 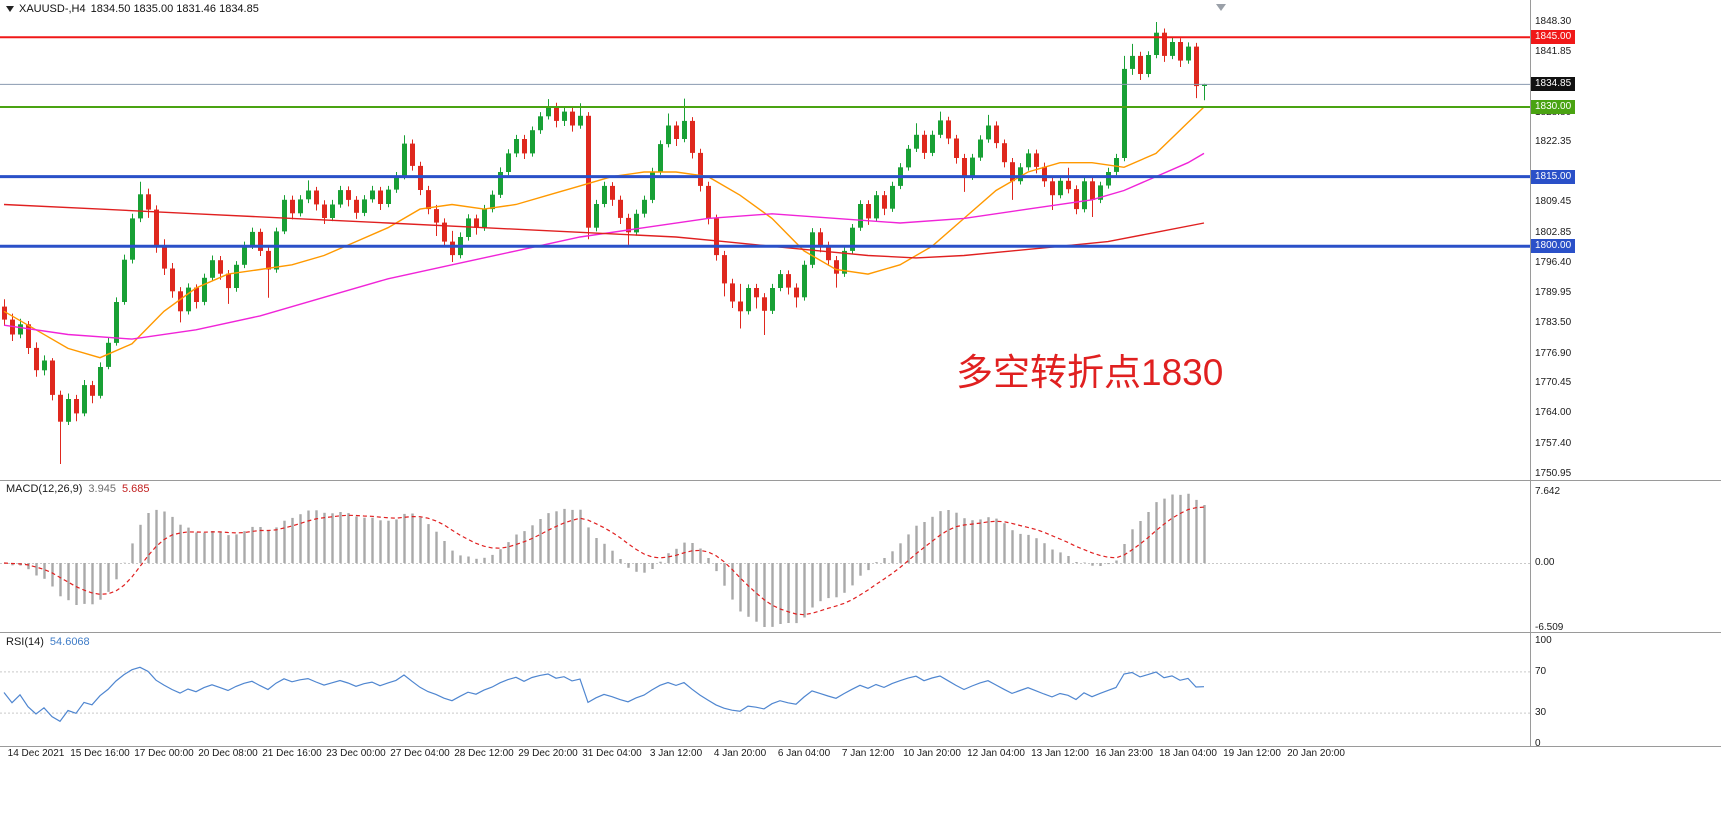 I want to click on rsi-axis-label: 70, so click(x=1541, y=671).